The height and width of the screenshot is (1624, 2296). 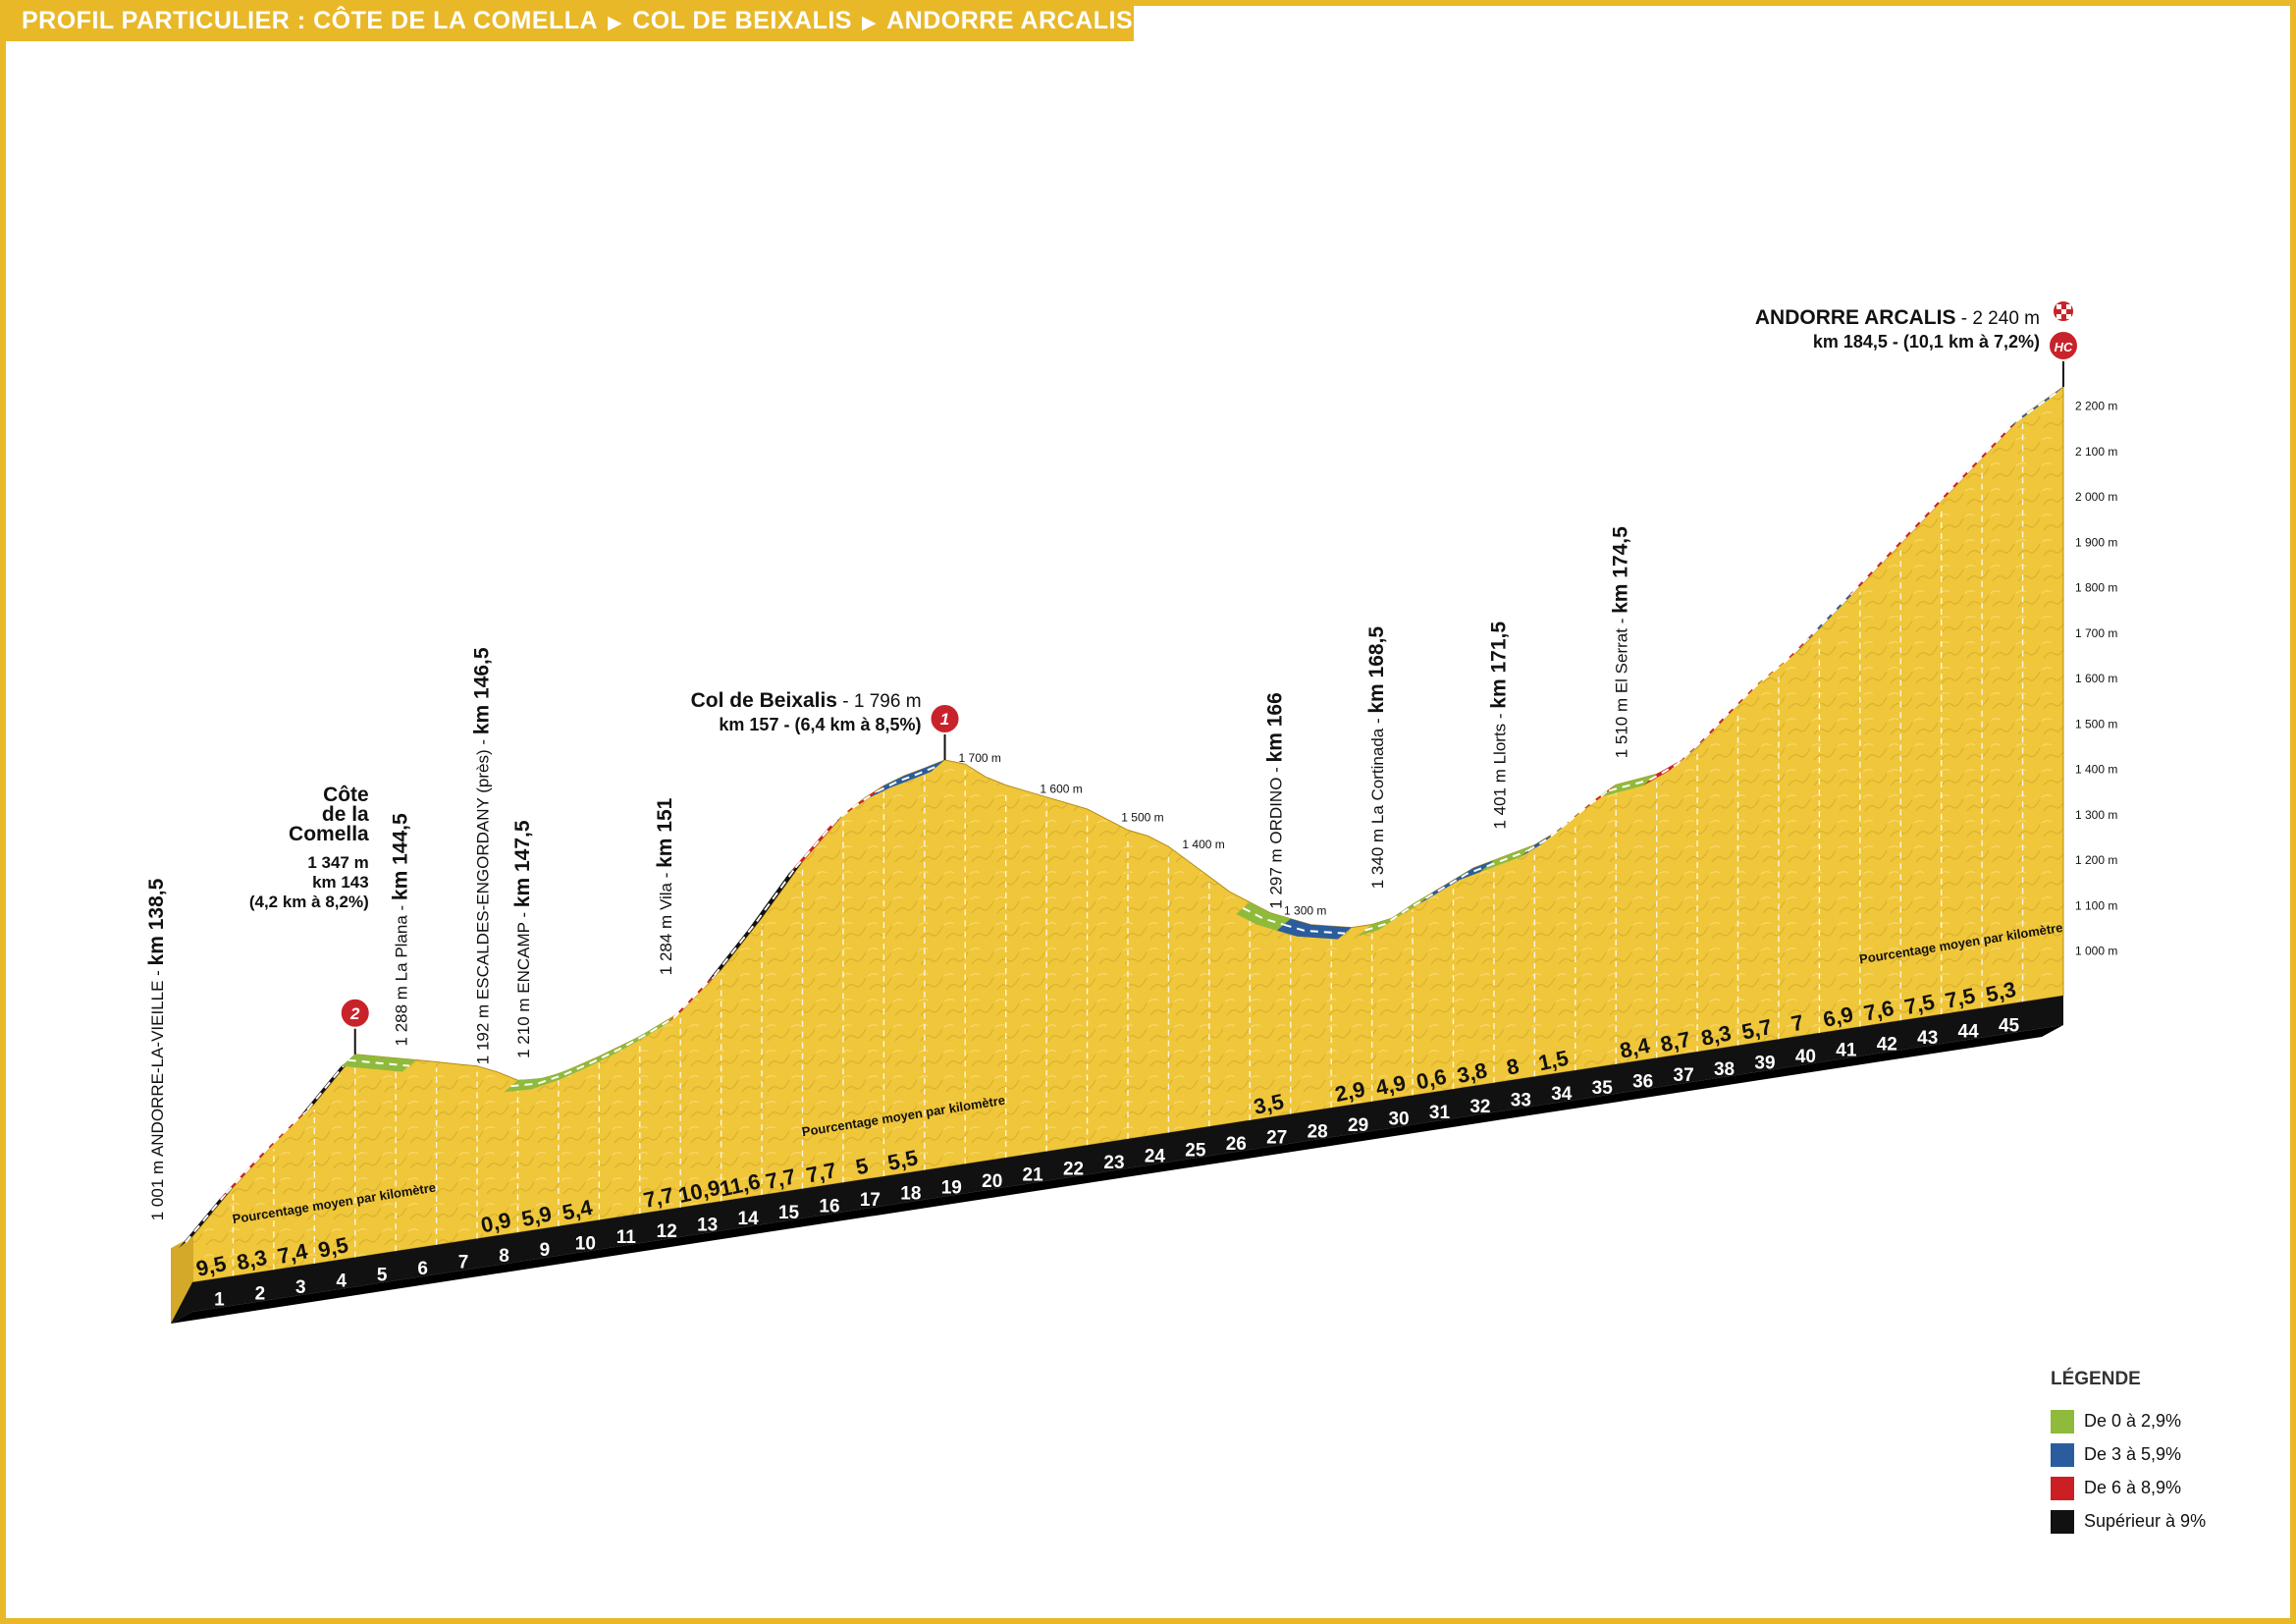 What do you see at coordinates (1603, 1088) in the screenshot?
I see `km-label: 35` at bounding box center [1603, 1088].